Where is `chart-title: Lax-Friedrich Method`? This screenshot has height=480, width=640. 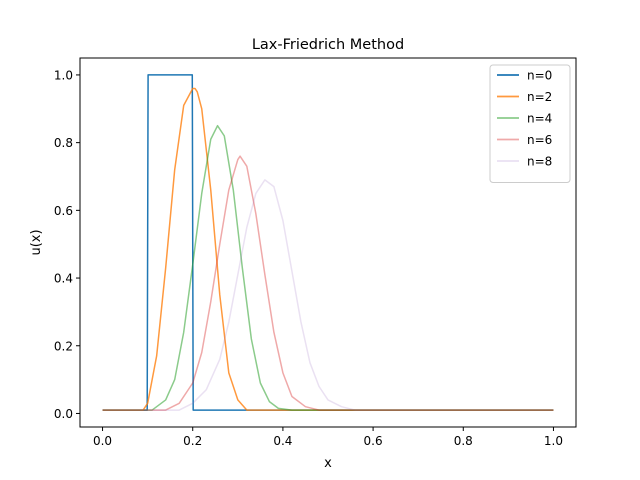 chart-title: Lax-Friedrich Method is located at coordinates (328, 45).